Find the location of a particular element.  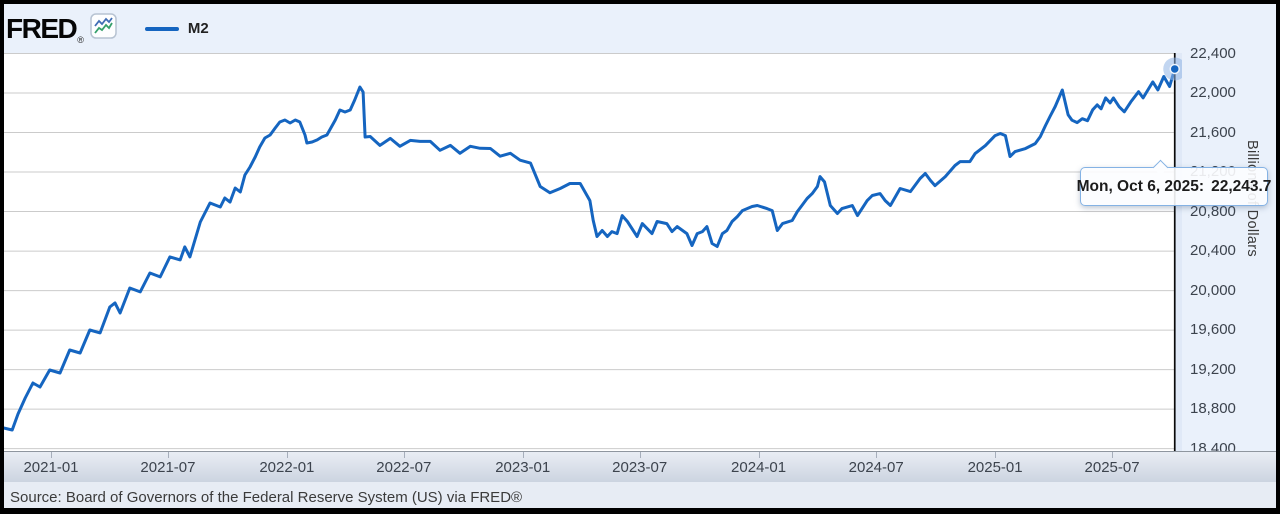

y-tick-label: 20,800 is located at coordinates (1213, 211).